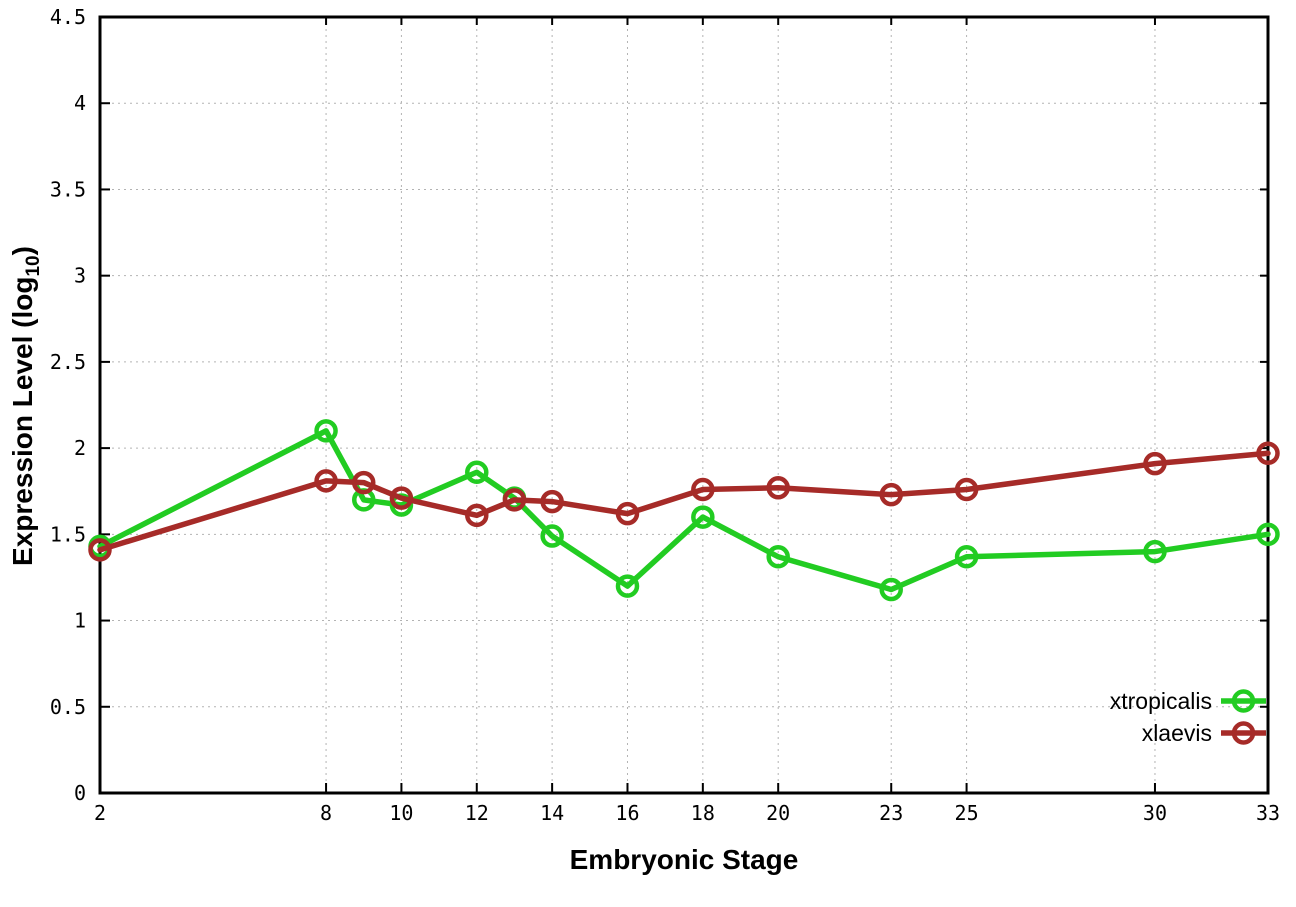  What do you see at coordinates (80, 793) in the screenshot?
I see `y-tick-label: 0` at bounding box center [80, 793].